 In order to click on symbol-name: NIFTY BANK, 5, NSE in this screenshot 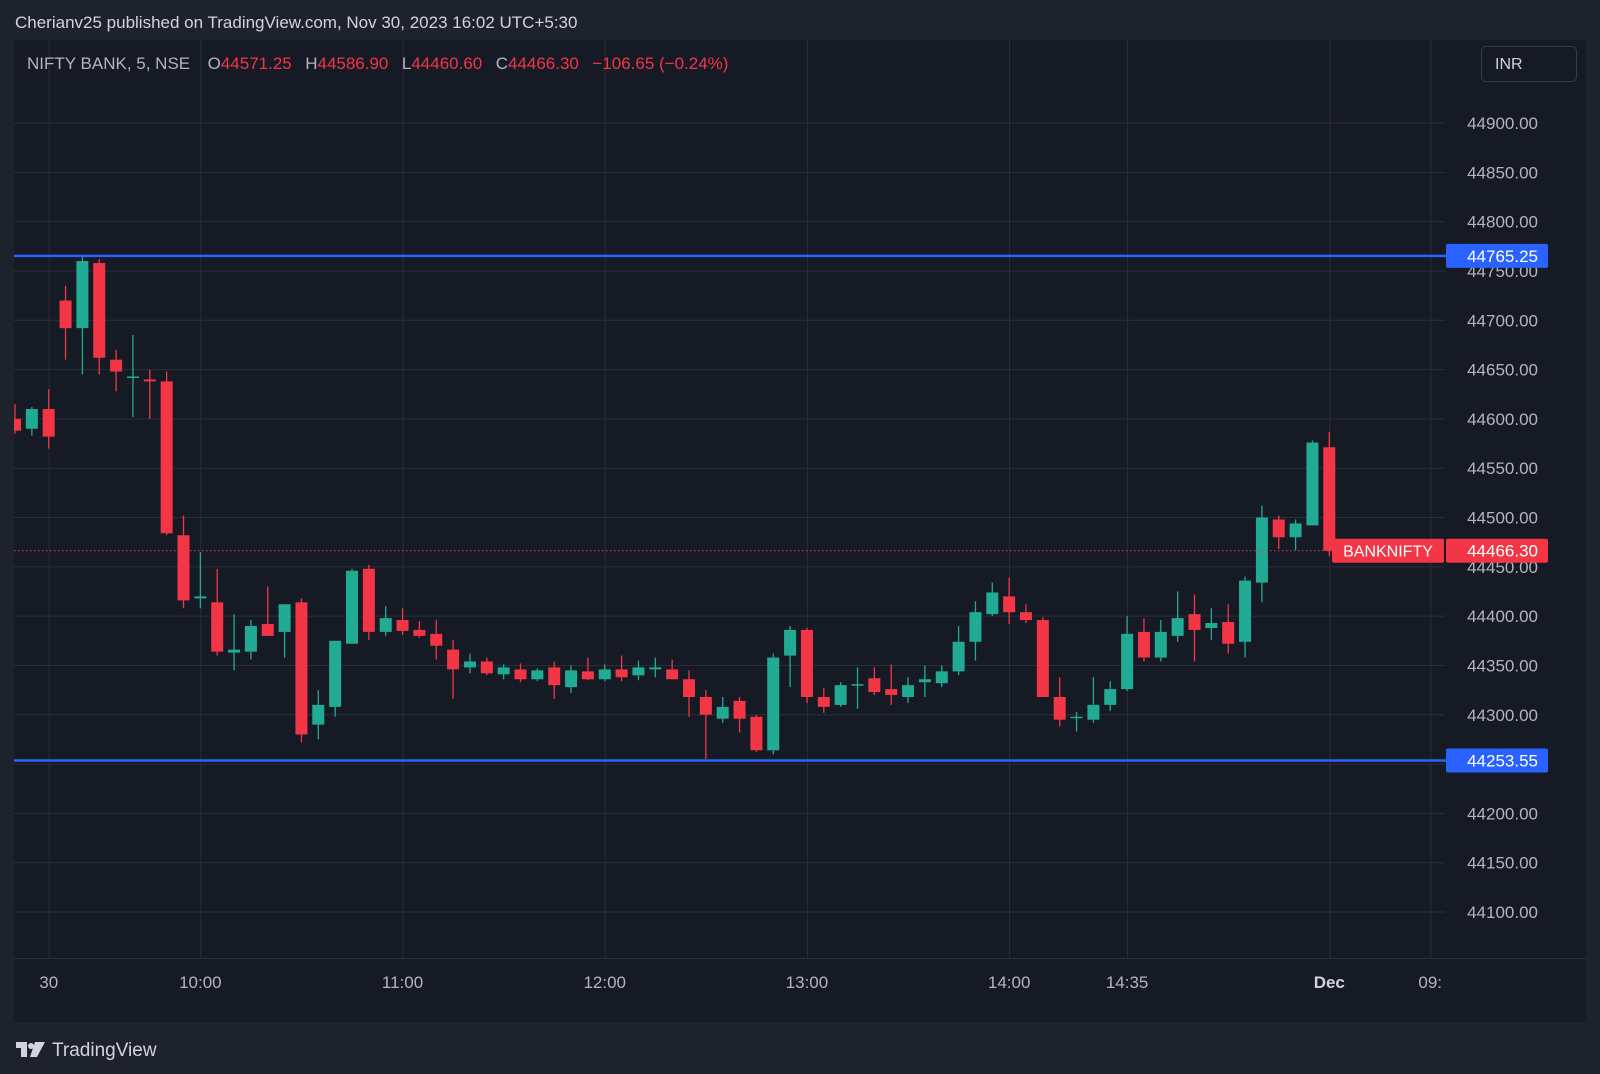, I will do `click(109, 63)`.